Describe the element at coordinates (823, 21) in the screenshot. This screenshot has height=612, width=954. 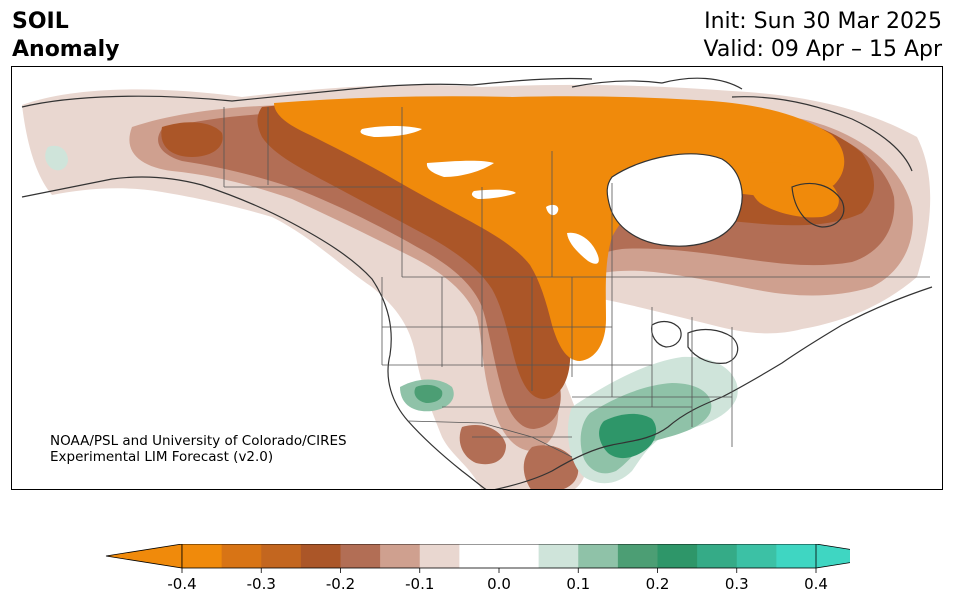
I see `init-date: Init: Sun 30 Mar 2025` at that location.